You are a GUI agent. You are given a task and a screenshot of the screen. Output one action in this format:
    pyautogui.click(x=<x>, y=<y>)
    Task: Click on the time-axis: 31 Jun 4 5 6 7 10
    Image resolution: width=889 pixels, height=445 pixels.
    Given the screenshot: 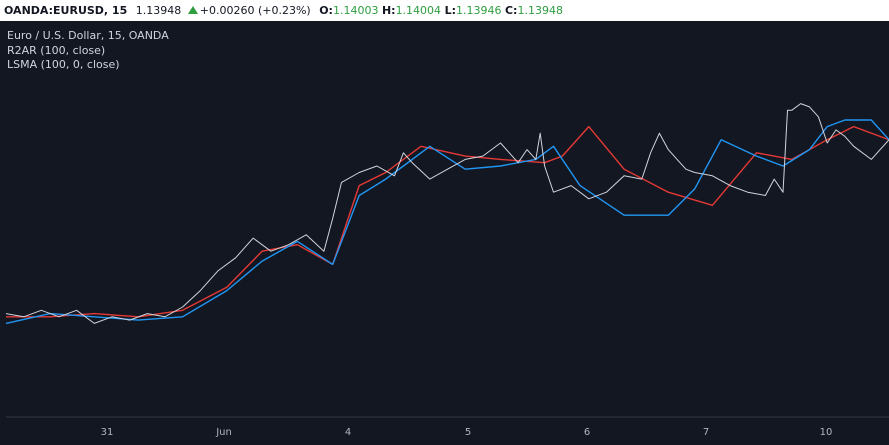 What is the action you would take?
    pyautogui.click(x=467, y=432)
    